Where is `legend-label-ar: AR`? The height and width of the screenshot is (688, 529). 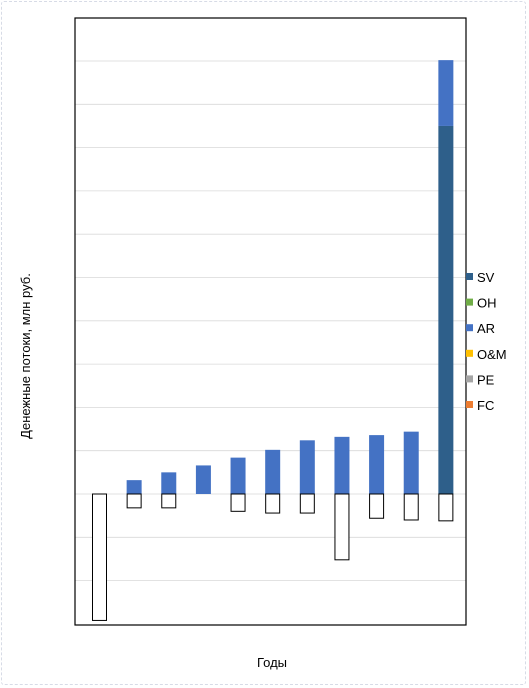
legend-label-ar: AR is located at coordinates (486, 328).